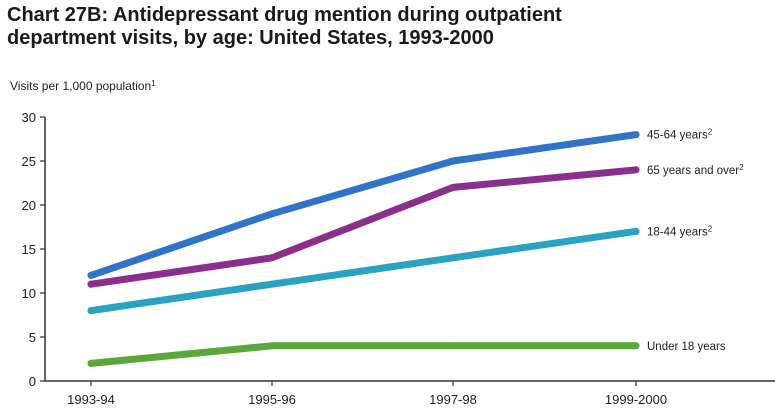  What do you see at coordinates (29, 205) in the screenshot?
I see `y-tick-label: 20` at bounding box center [29, 205].